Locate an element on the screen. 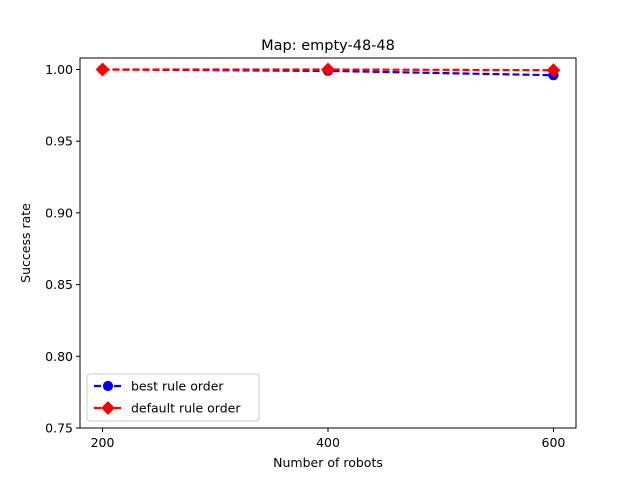 Image resolution: width=640 pixels, height=480 pixels. chart-title: Map: empty-48-48 is located at coordinates (328, 46).